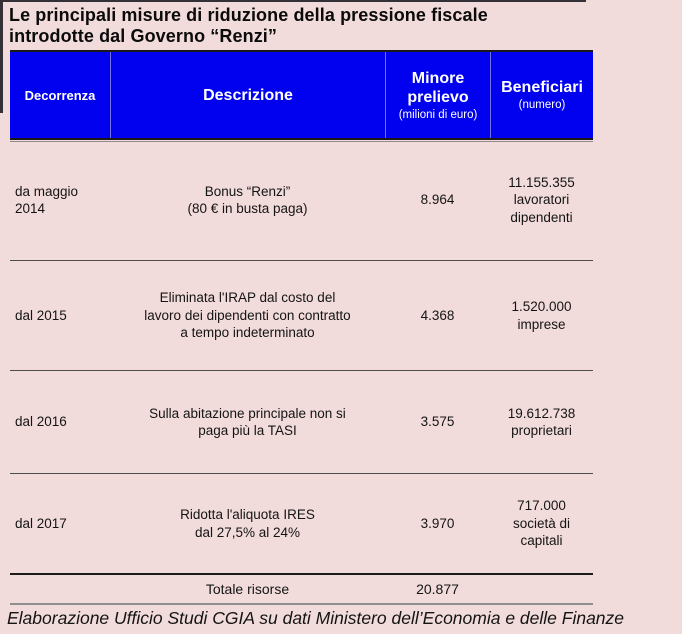  Describe the element at coordinates (542, 87) in the screenshot. I see `column-header-label: Beneficiari` at that location.